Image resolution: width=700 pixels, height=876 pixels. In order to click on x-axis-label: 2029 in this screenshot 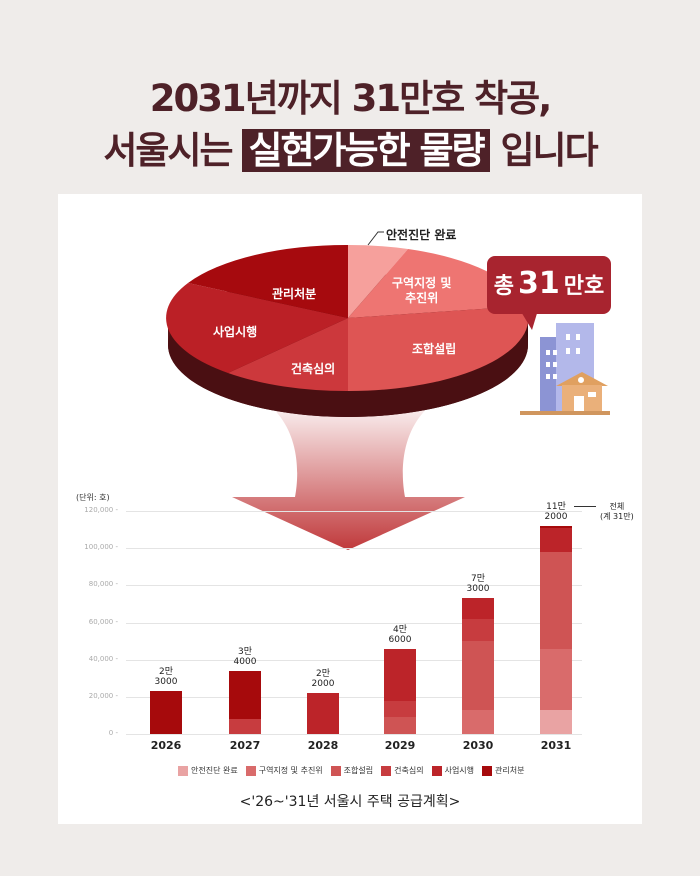, I will do `click(400, 745)`.